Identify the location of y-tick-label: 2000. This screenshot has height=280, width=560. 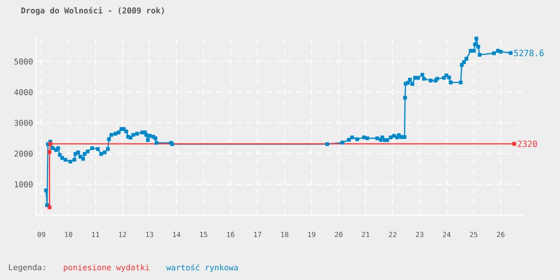
(23, 153).